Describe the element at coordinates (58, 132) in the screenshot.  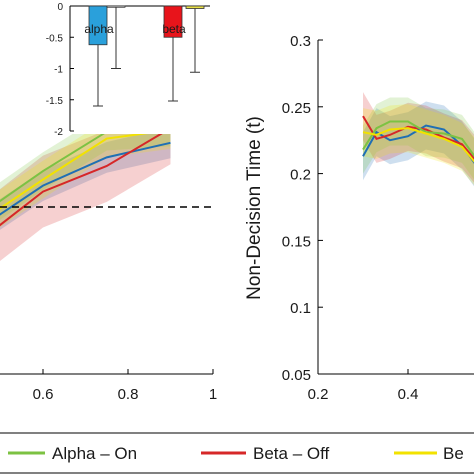
I see `inset-y-tick-label: -2` at that location.